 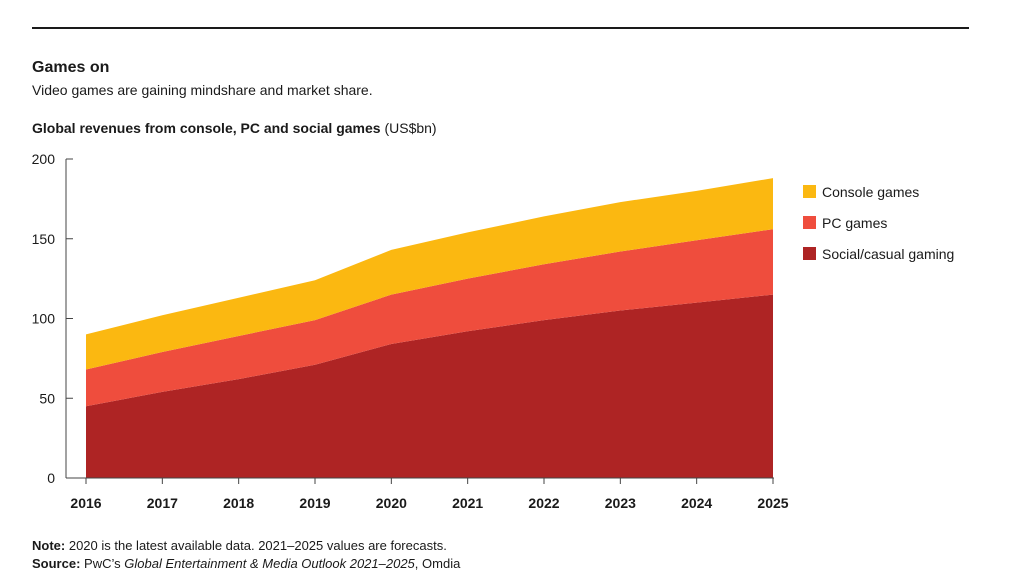 What do you see at coordinates (85, 503) in the screenshot?
I see `x-tick-label: 2016` at bounding box center [85, 503].